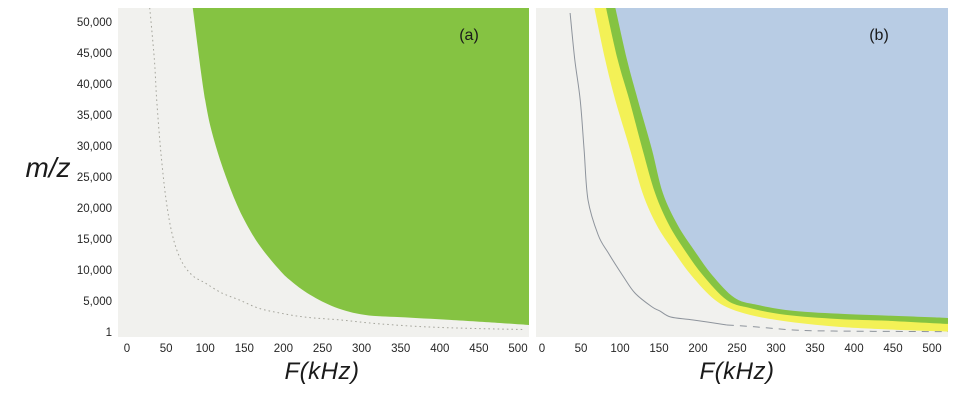  Describe the element at coordinates (94, 116) in the screenshot. I see `y-tick-label: 35,000` at that location.